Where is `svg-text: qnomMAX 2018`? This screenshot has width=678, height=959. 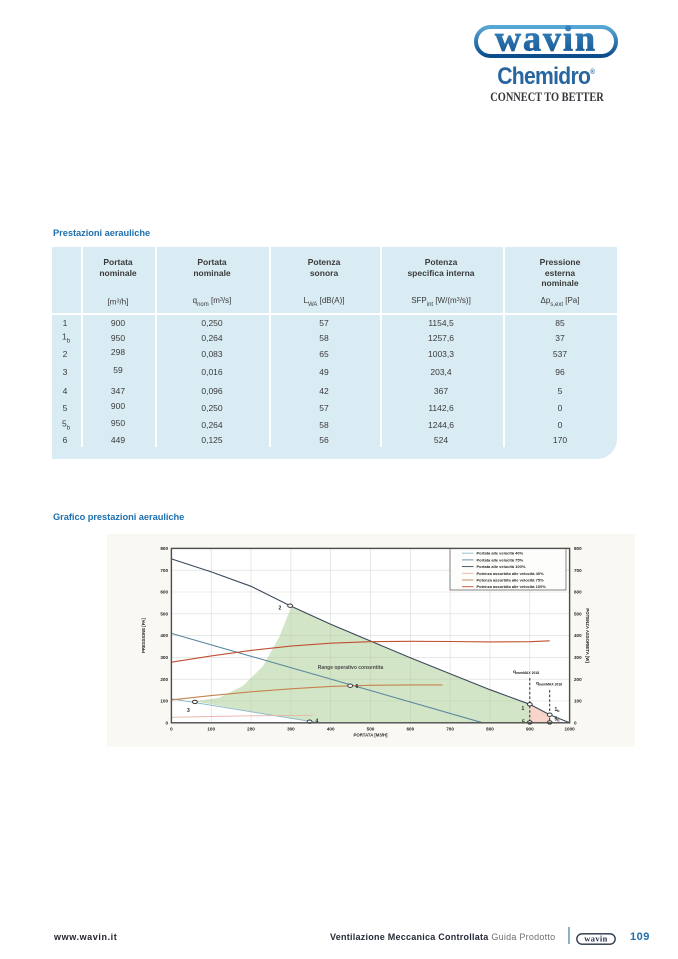
svg-text: qnomMAX 2018 is located at coordinates (526, 672).